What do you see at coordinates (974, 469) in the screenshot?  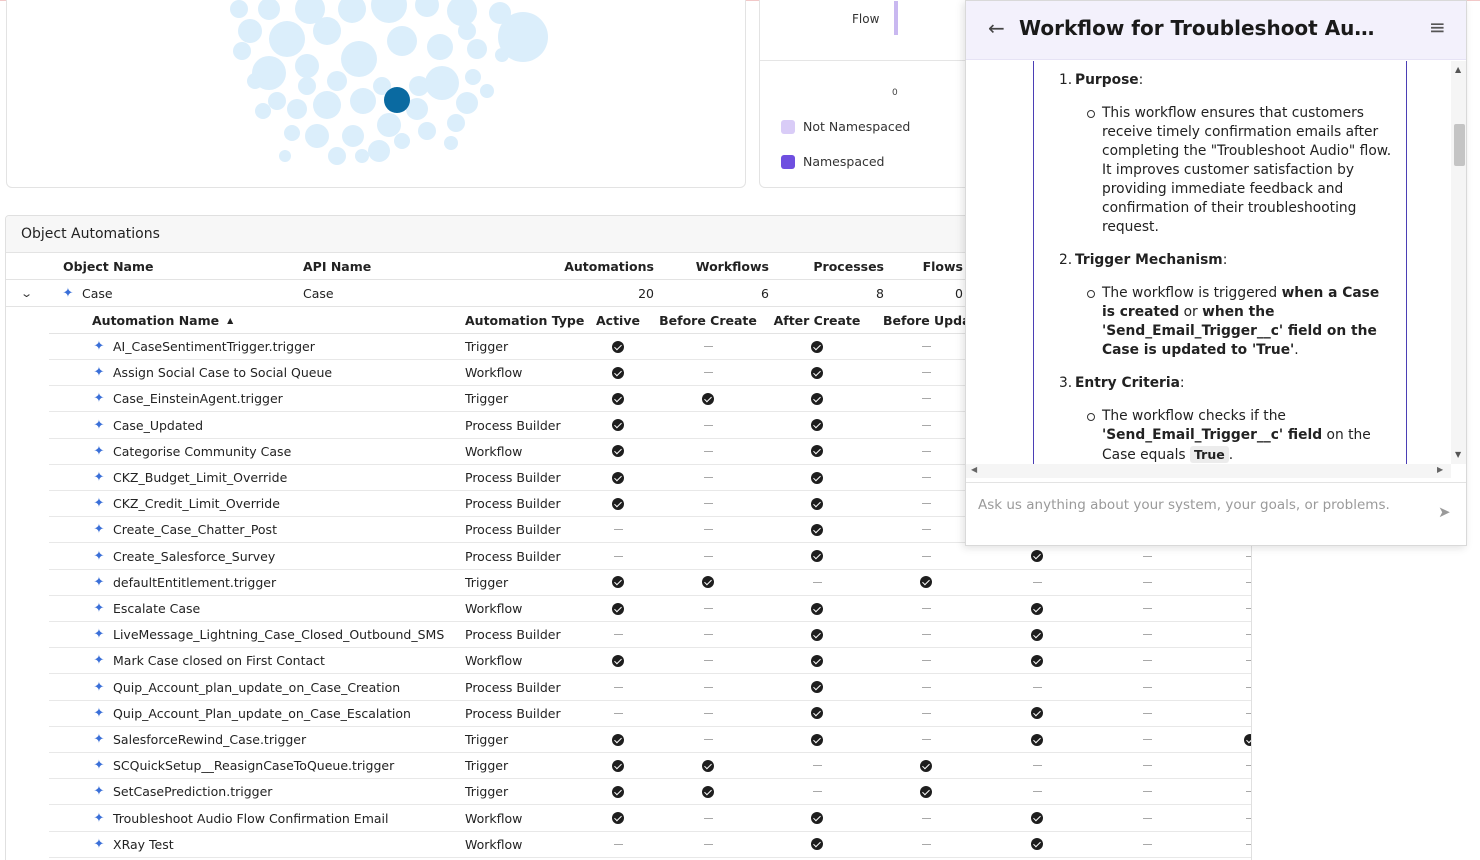 I see `scroll-left-icon: ◀` at bounding box center [974, 469].